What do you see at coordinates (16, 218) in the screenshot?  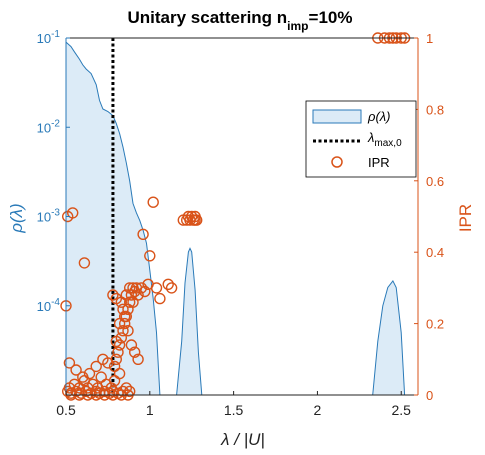 I see `y-axis-left-label: ρ(λ)` at bounding box center [16, 218].